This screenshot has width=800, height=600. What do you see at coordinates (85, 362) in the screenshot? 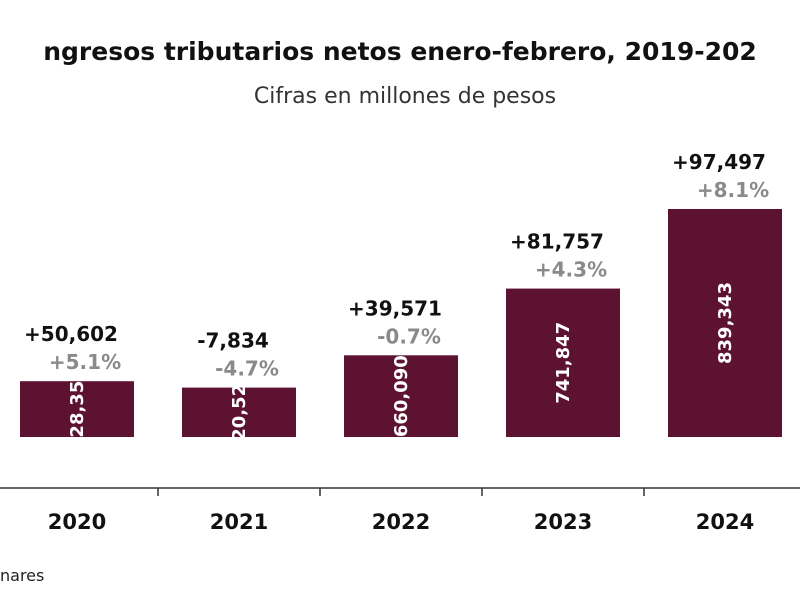
I see `percent-change-label-2020: +5.1%` at bounding box center [85, 362].